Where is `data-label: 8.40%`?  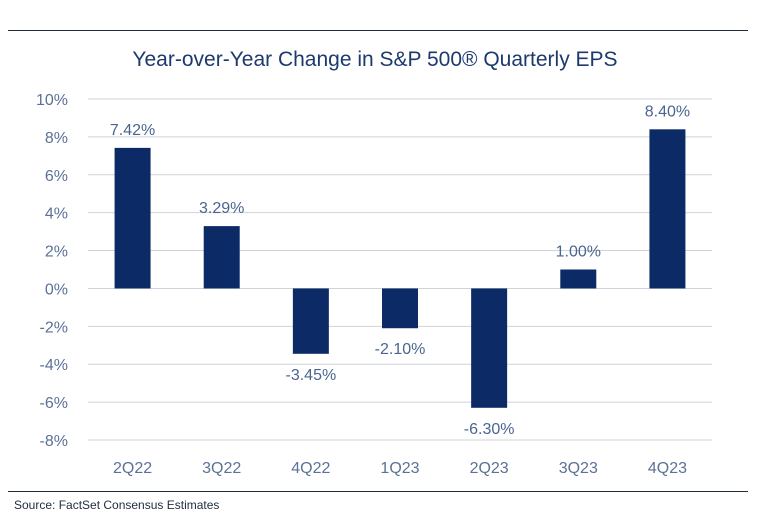 data-label: 8.40% is located at coordinates (667, 111).